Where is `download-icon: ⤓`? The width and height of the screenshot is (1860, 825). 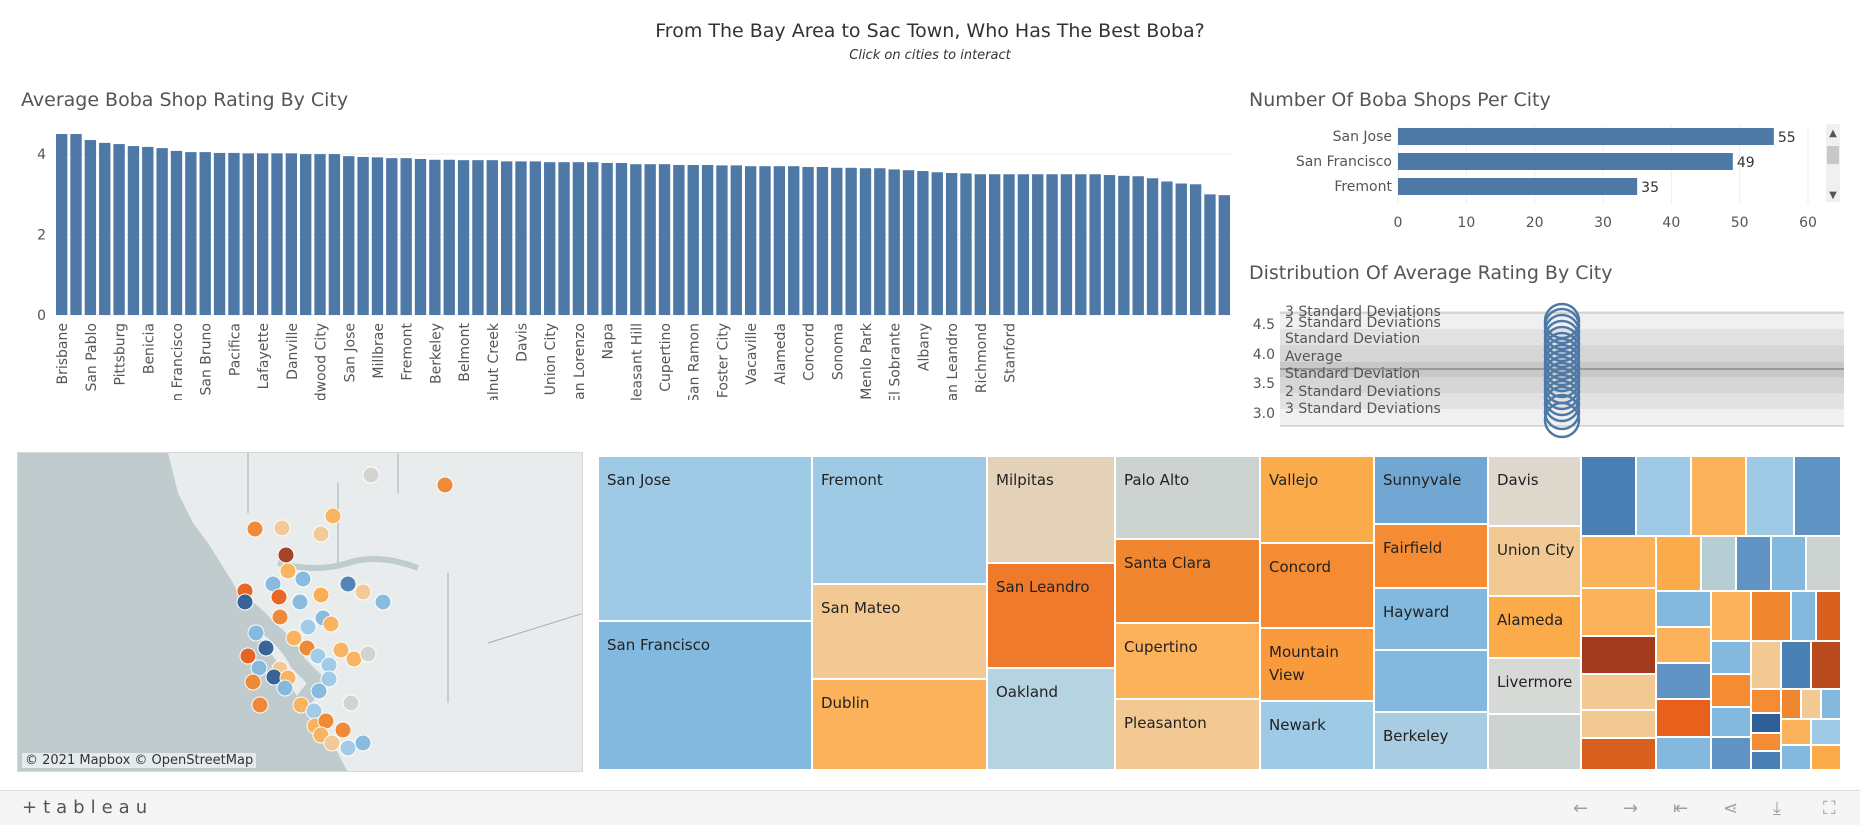 download-icon: ⤓ is located at coordinates (1777, 808).